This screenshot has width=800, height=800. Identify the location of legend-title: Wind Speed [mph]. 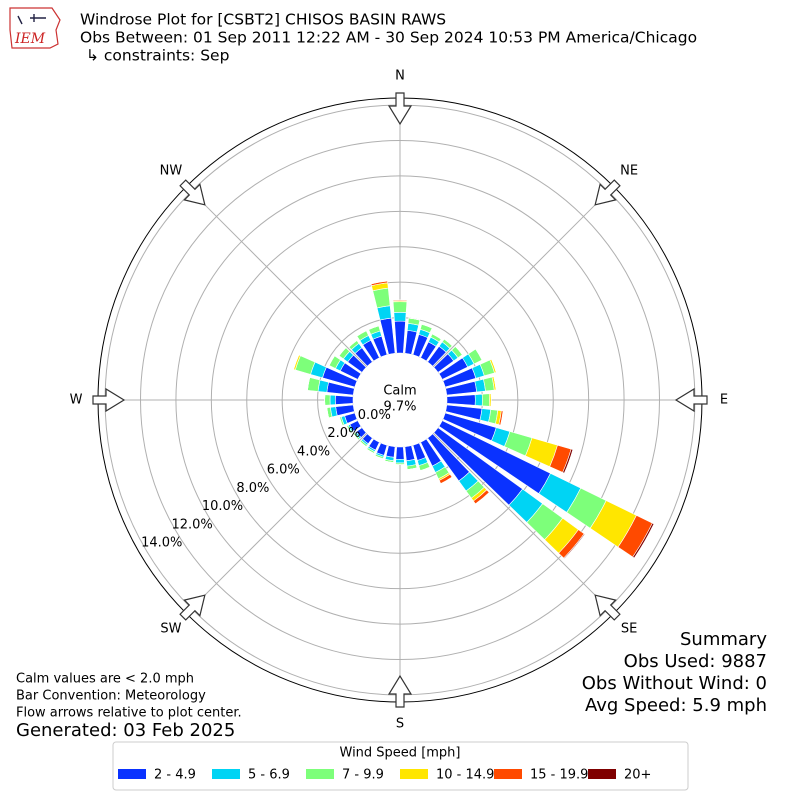
(400, 753).